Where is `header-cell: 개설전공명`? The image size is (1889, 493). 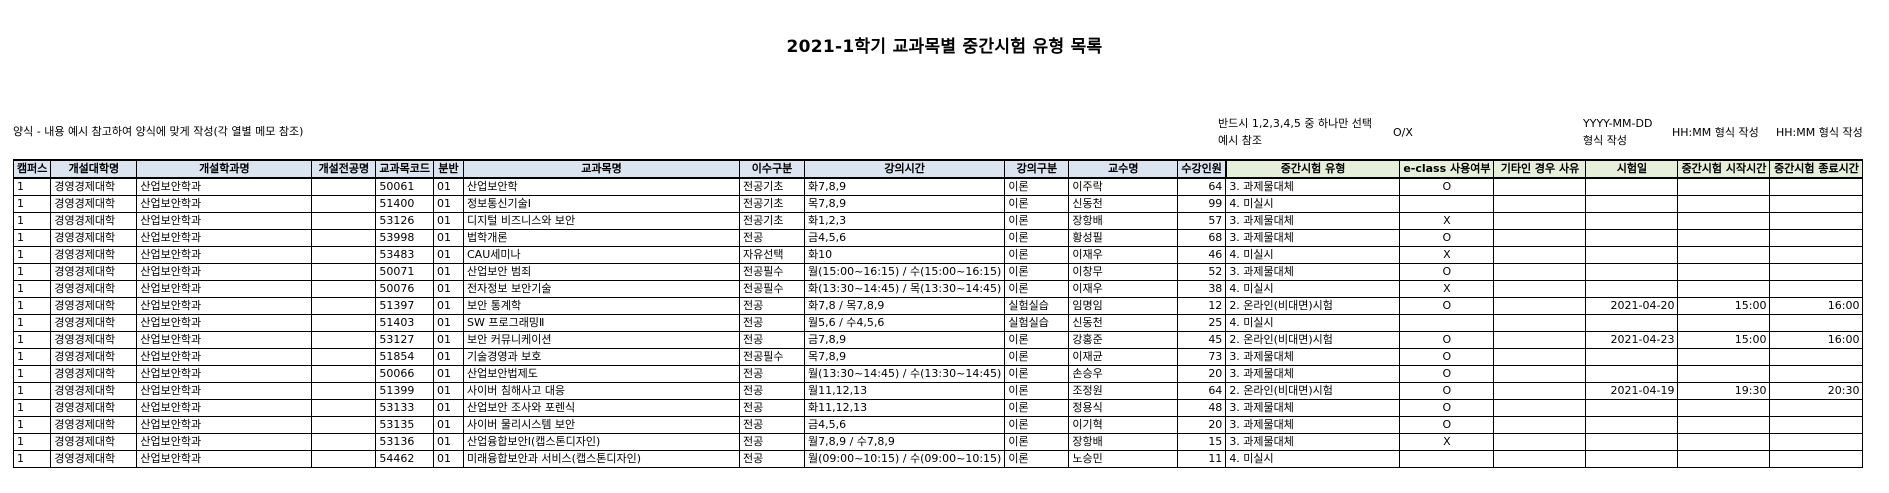
header-cell: 개설전공명 is located at coordinates (344, 169).